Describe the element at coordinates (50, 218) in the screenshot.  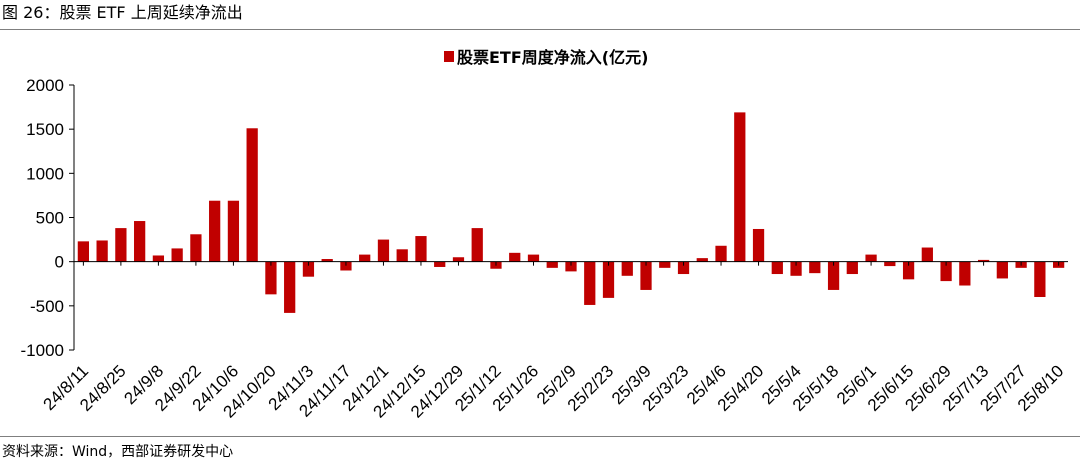
I see `y-tick-label: 500` at that location.